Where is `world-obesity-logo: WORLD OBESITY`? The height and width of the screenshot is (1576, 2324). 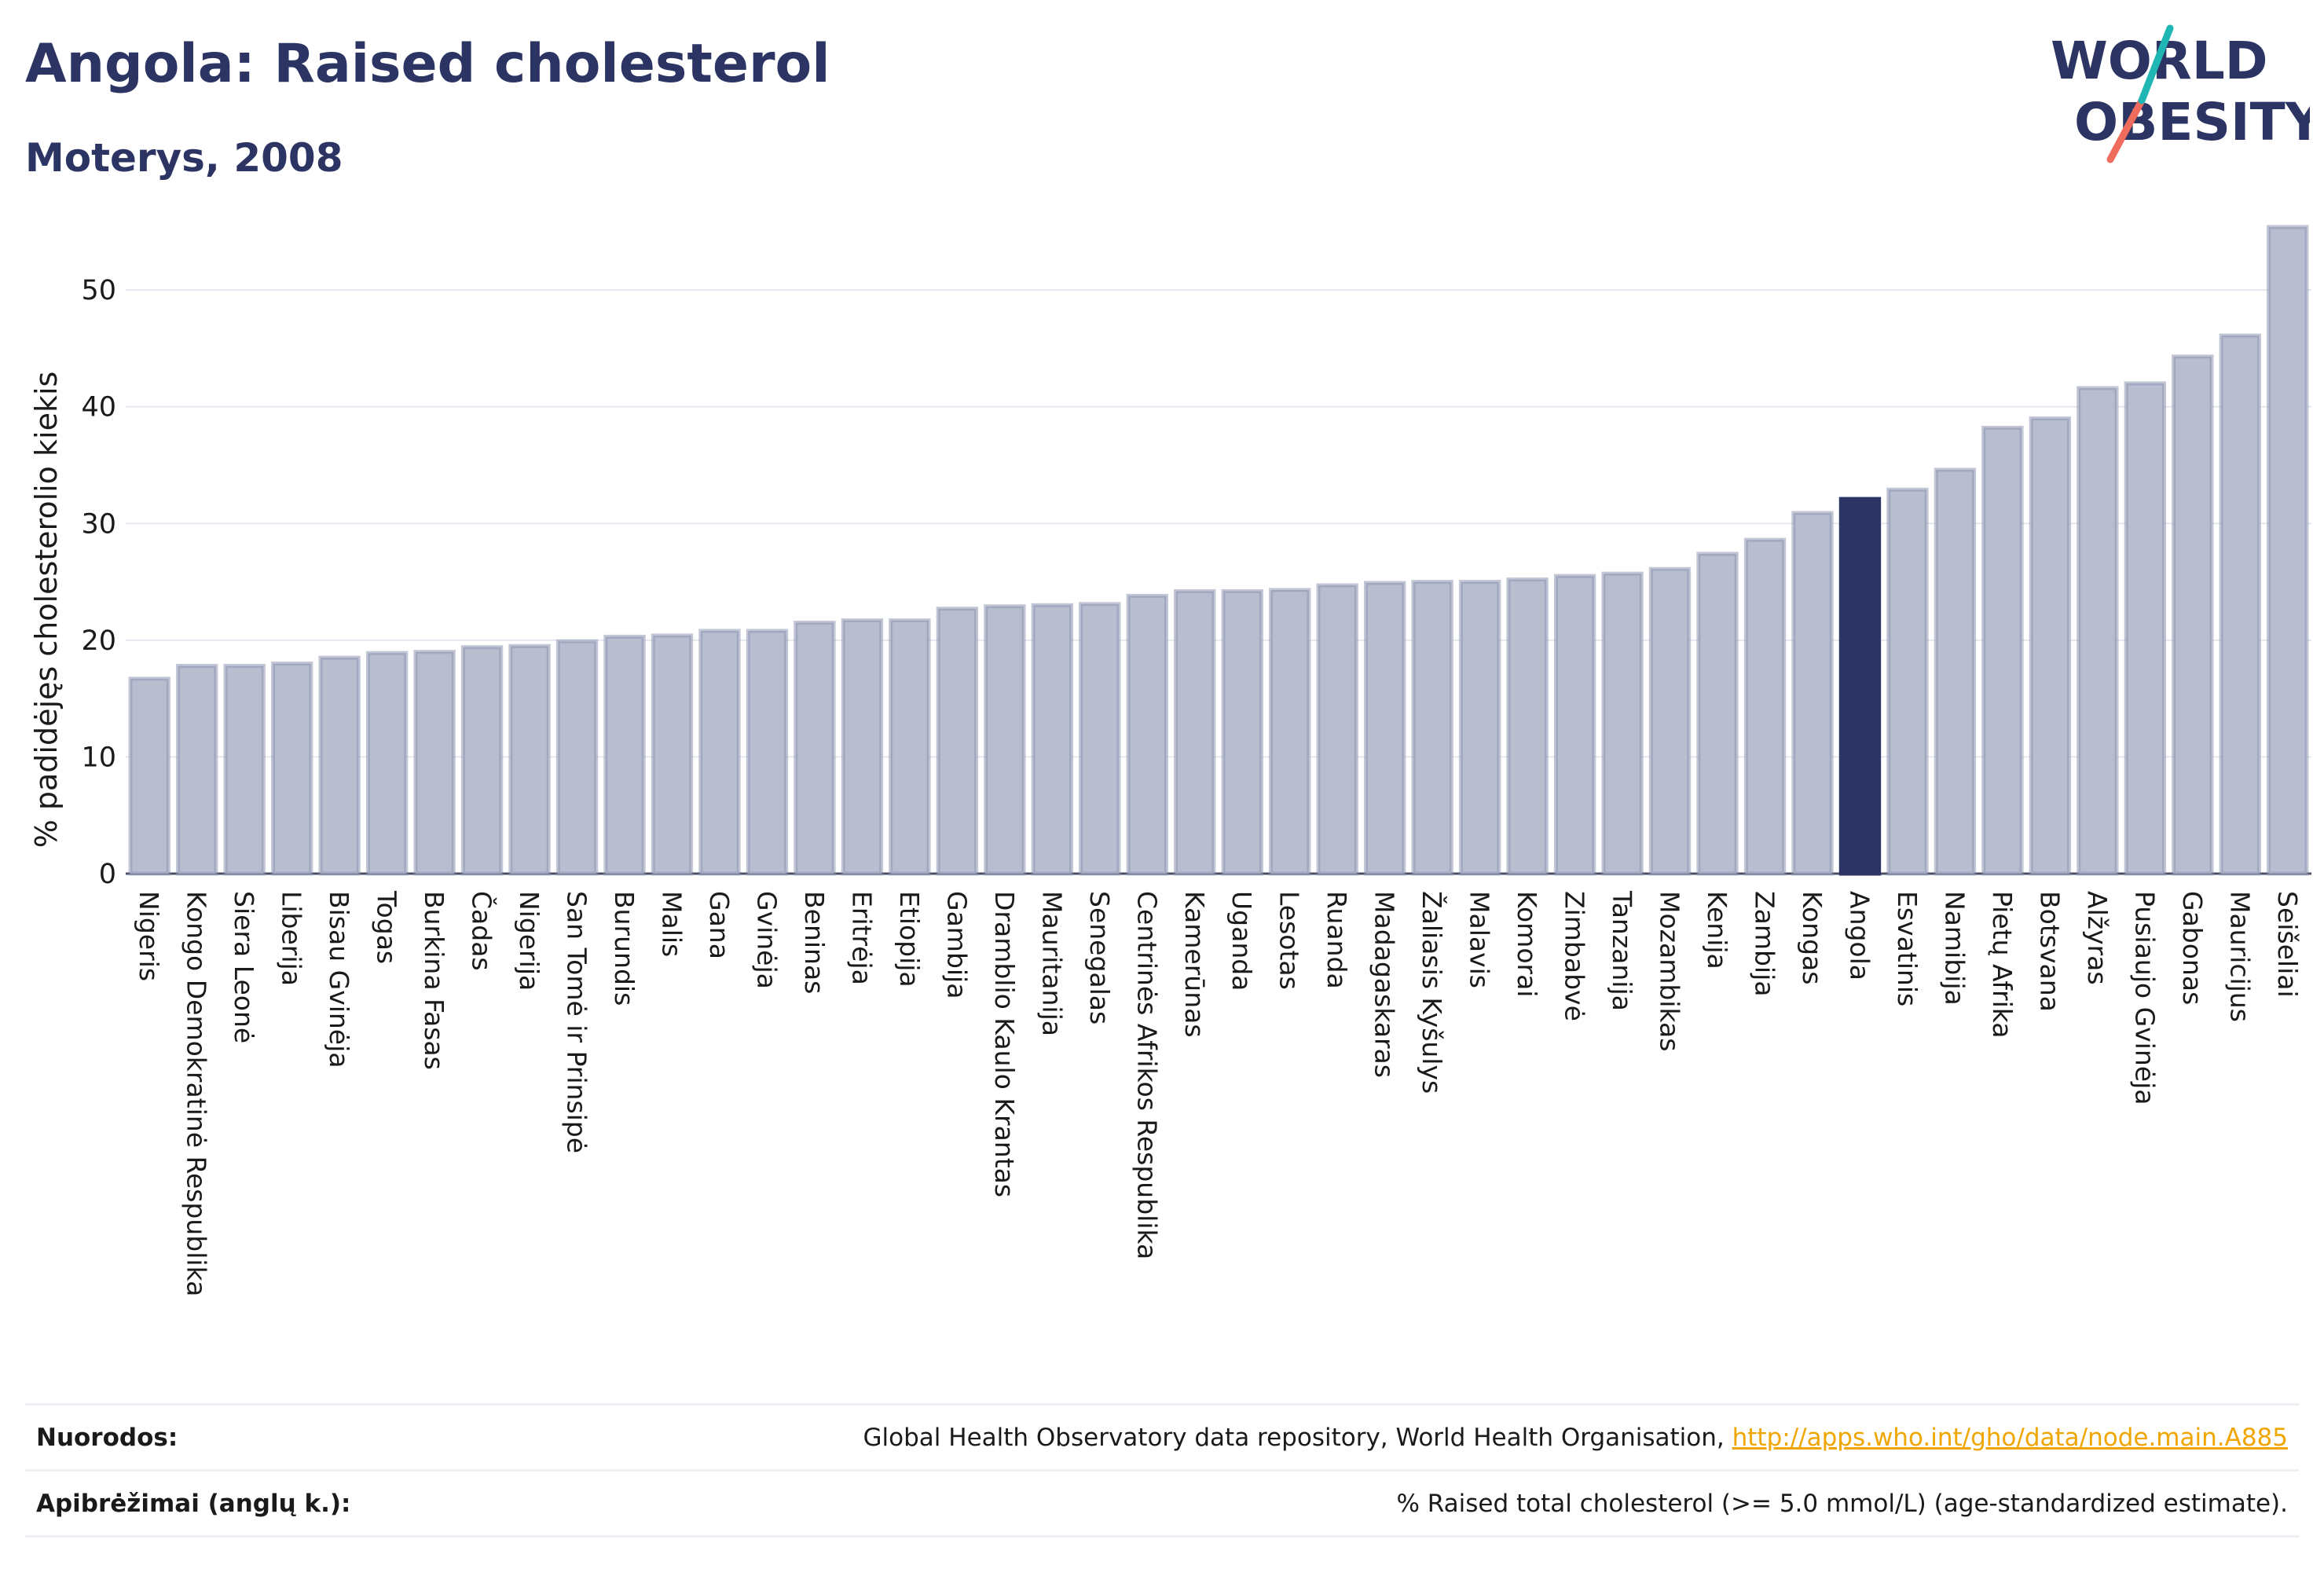
world-obesity-logo: WORLD OBESITY is located at coordinates (2180, 93).